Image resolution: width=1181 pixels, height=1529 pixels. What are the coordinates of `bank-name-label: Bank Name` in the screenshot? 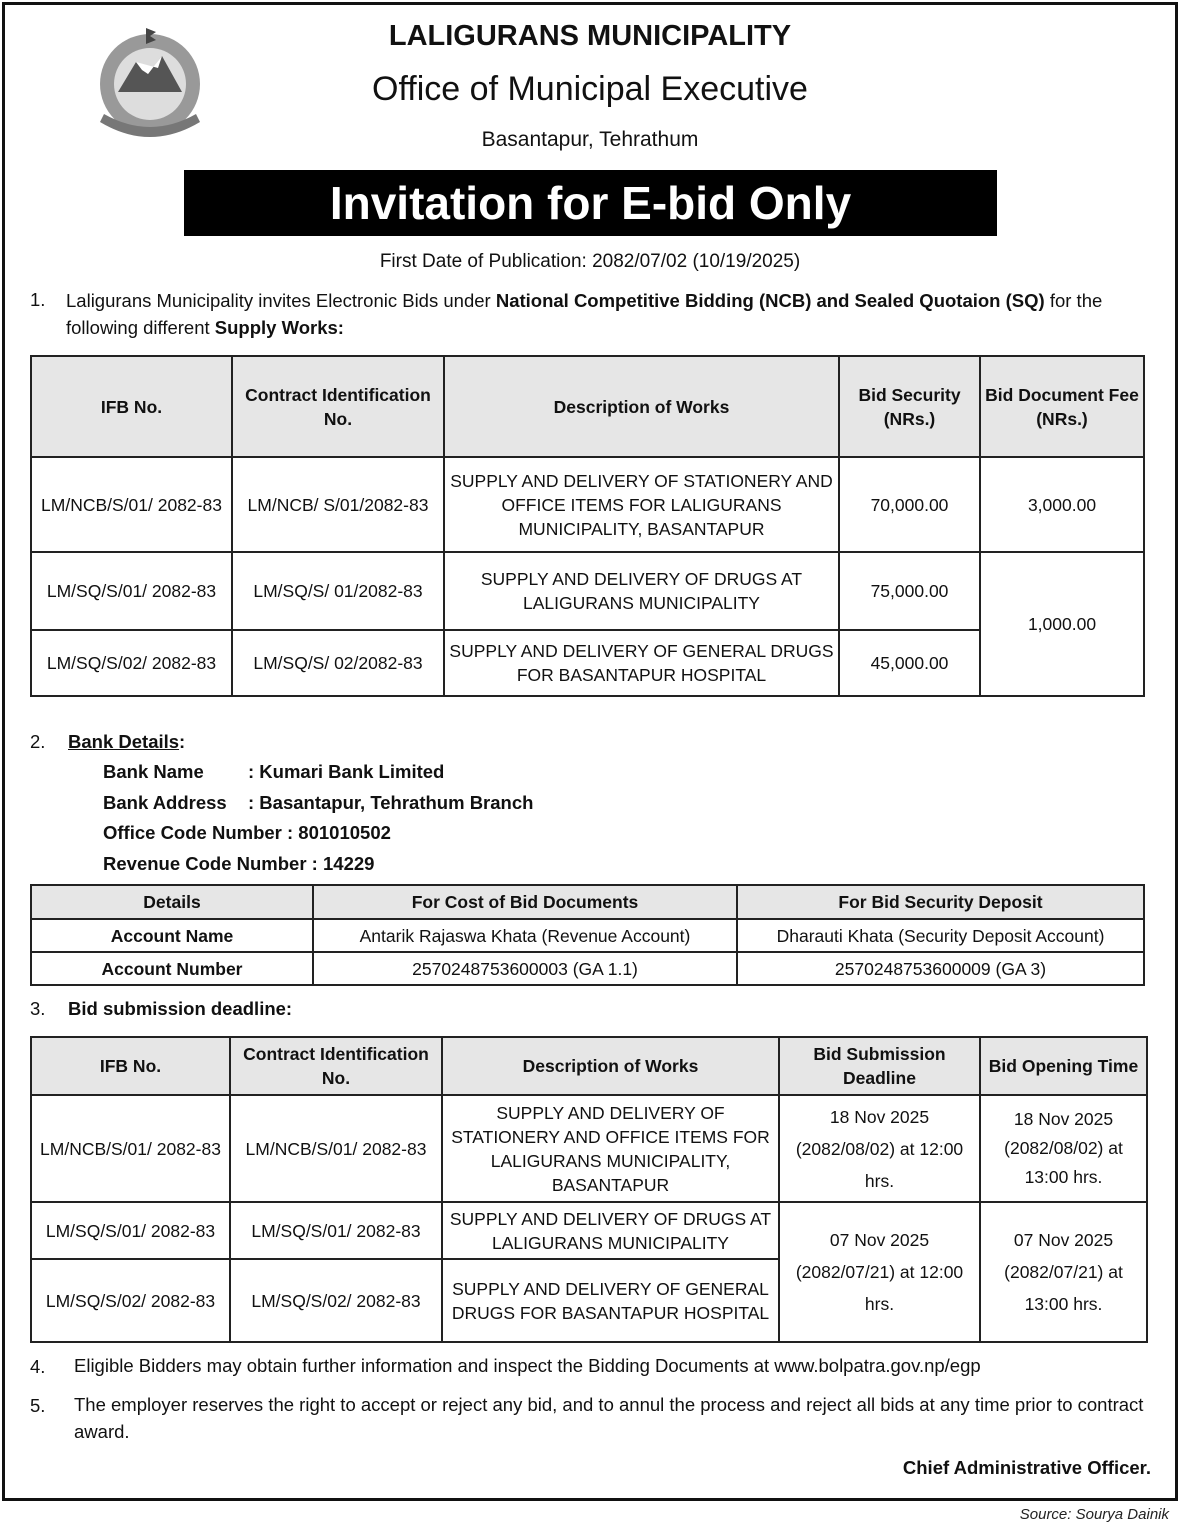 It's located at (153, 771).